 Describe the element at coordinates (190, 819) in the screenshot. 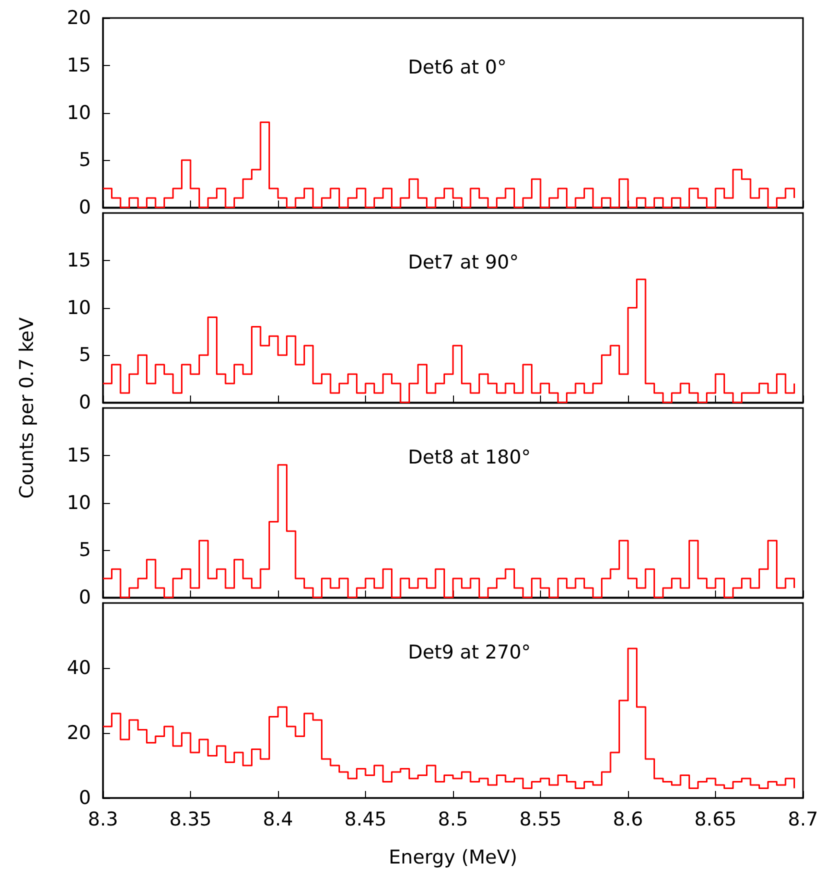

I see `x-tick-label: 8.35` at that location.